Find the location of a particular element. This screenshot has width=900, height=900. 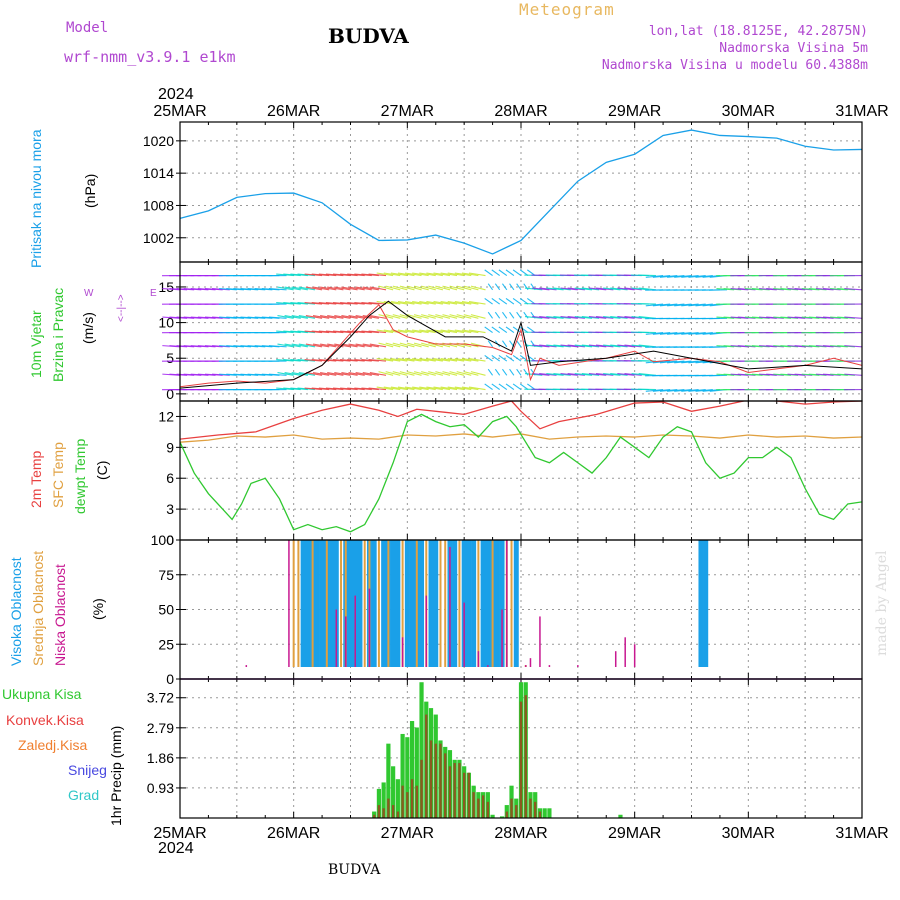

y-tick-label: 1008 is located at coordinates (158, 205).